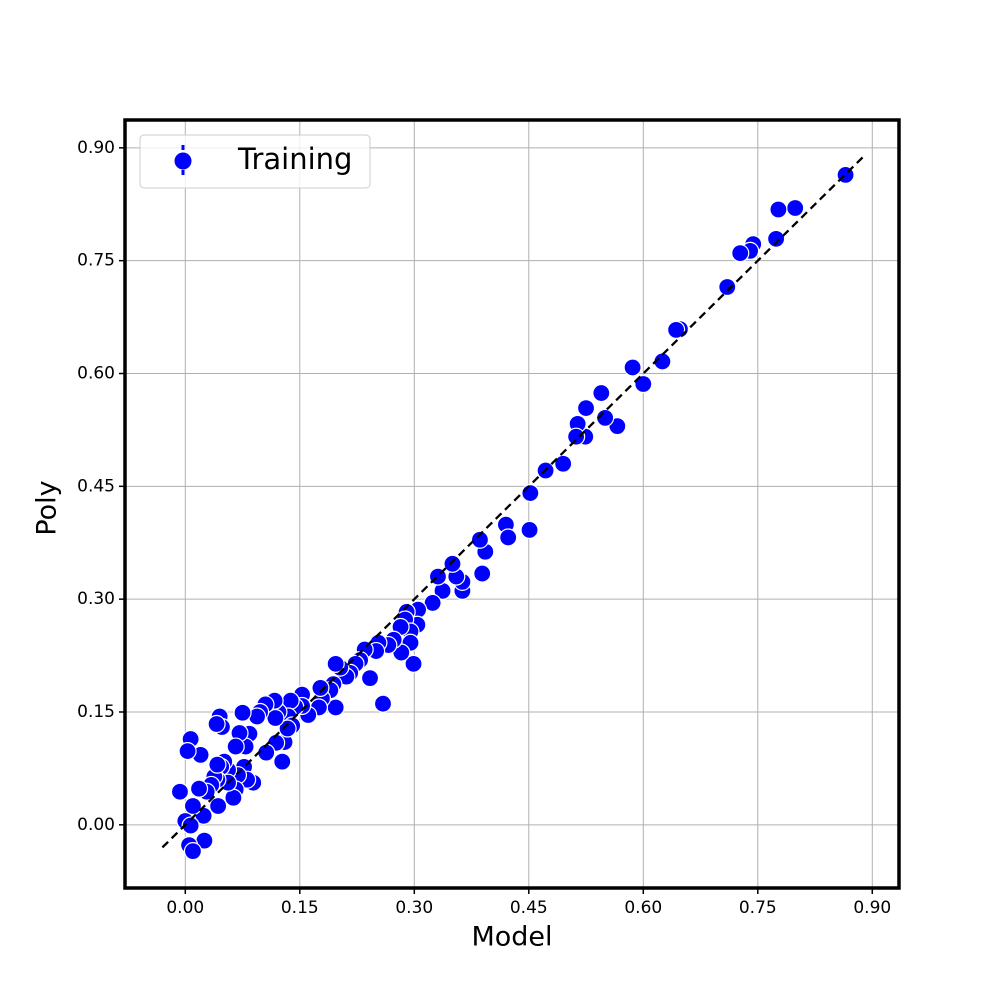  Describe the element at coordinates (300, 908) in the screenshot. I see `x-tick-label: 0.15` at that location.